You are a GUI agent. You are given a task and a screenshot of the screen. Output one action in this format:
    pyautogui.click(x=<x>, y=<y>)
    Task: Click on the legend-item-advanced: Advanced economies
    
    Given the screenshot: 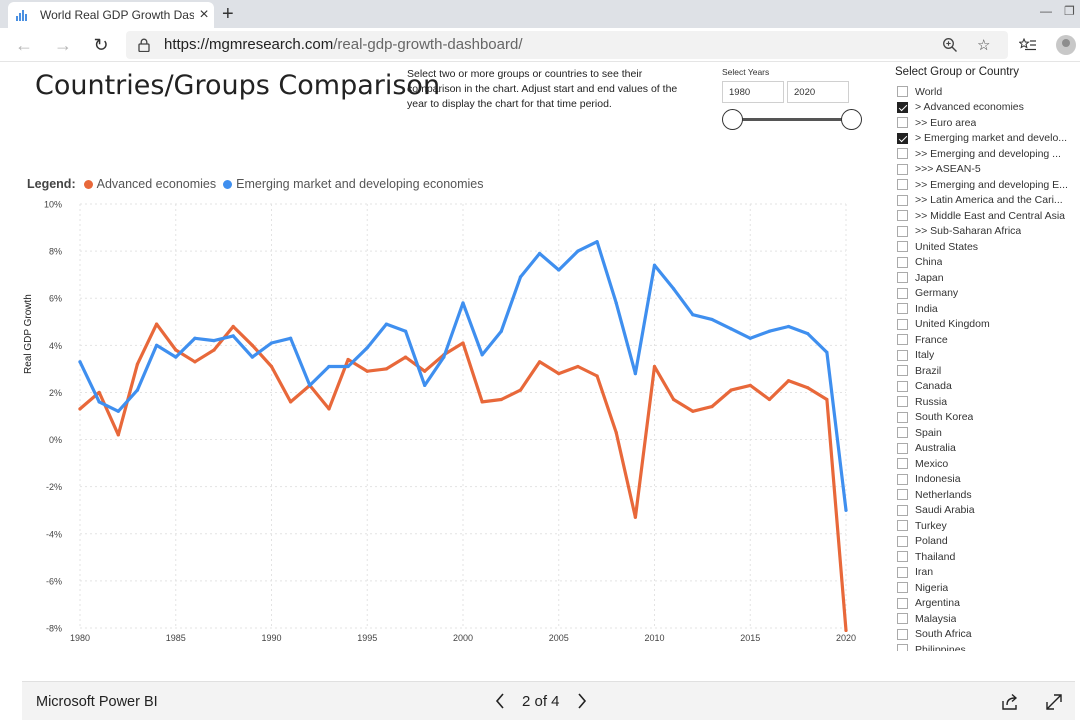 What is the action you would take?
    pyautogui.click(x=149, y=184)
    